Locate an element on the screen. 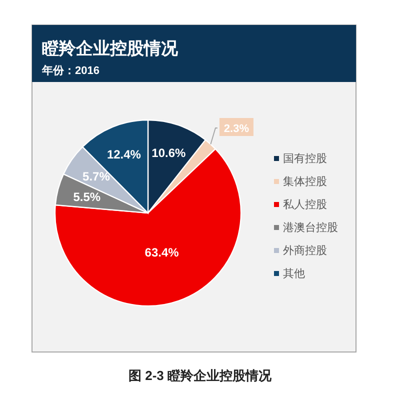 The width and height of the screenshot is (400, 397). data-label: 5.5% is located at coordinates (87, 197).